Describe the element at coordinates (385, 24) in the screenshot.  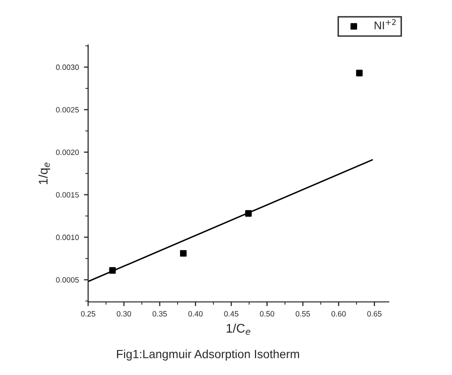
I see `legend-label: NI$^{+2}$` at that location.